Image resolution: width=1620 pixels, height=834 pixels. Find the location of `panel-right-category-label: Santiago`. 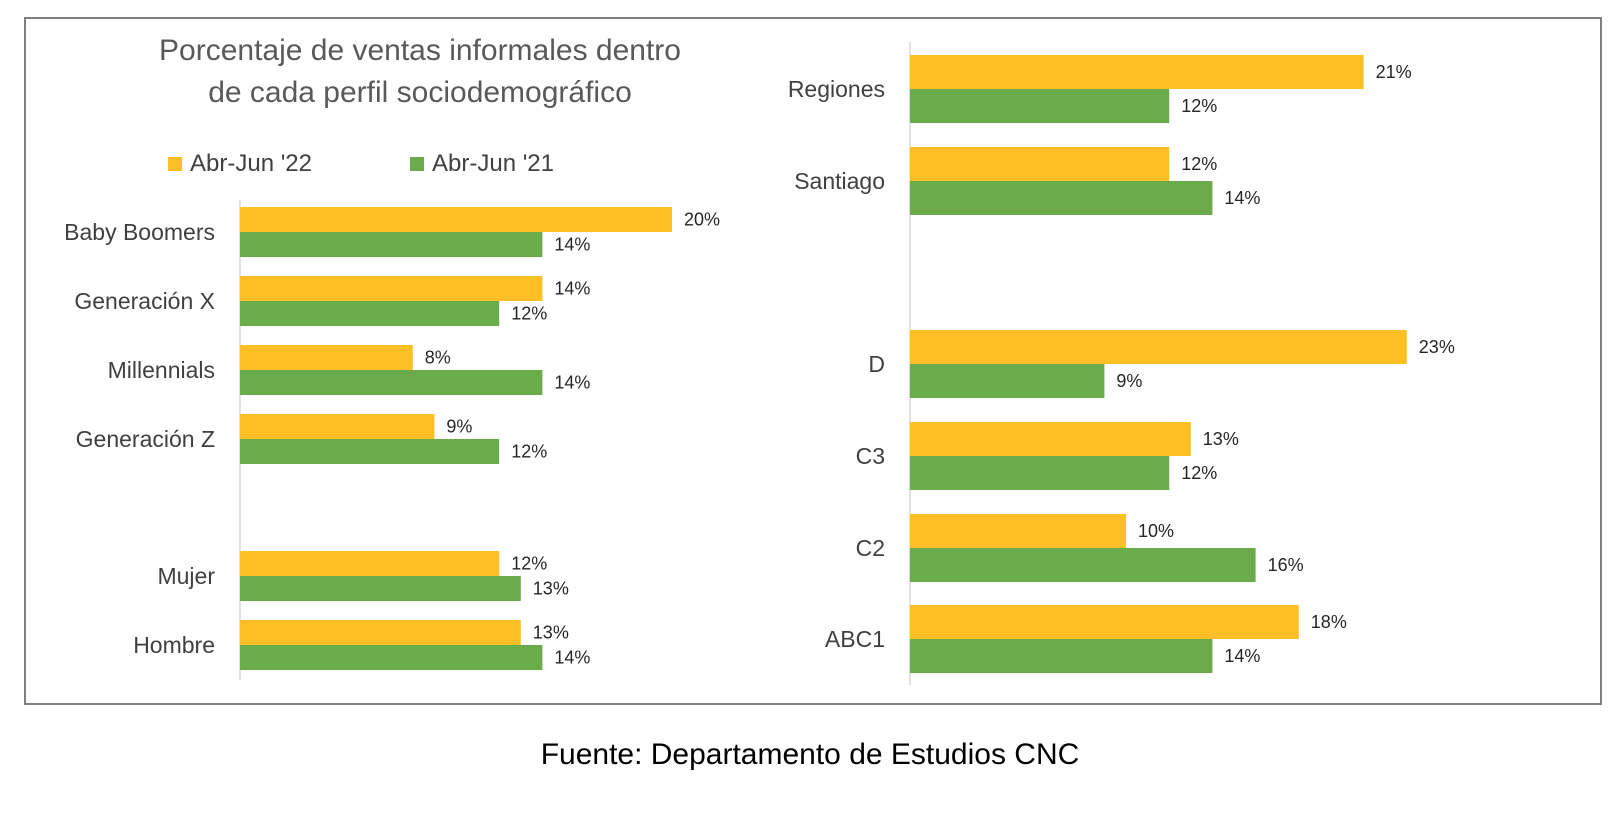

panel-right-category-label: Santiago is located at coordinates (839, 181).